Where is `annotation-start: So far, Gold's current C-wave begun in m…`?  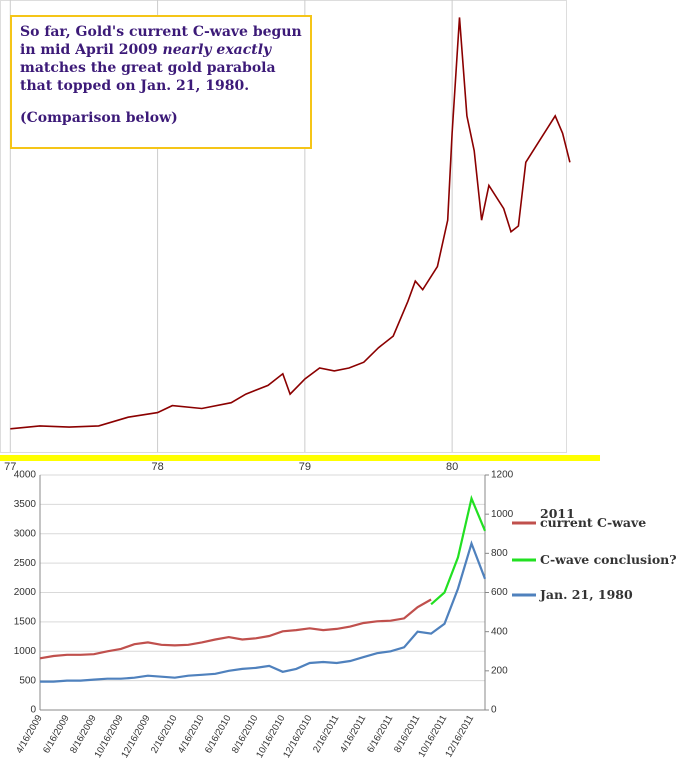 annotation-start: So far, Gold's current C-wave begun in m… is located at coordinates (161, 41).